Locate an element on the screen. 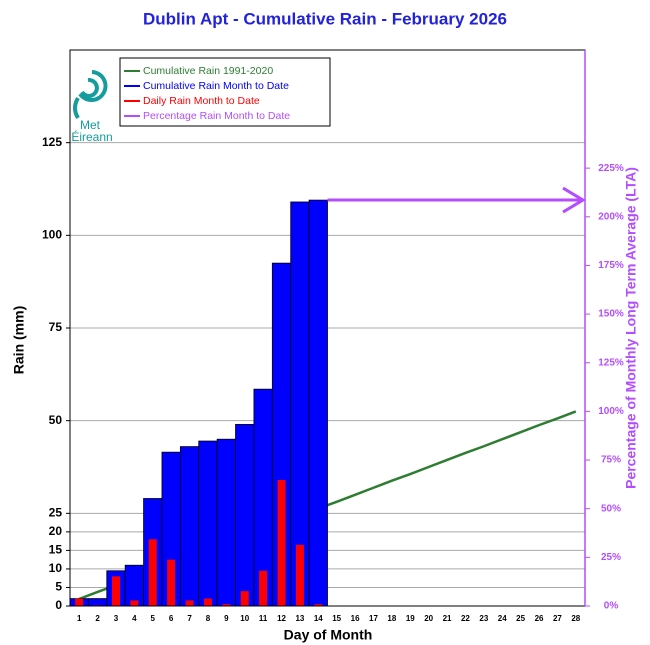  x-tick-label: 14 is located at coordinates (318, 618).